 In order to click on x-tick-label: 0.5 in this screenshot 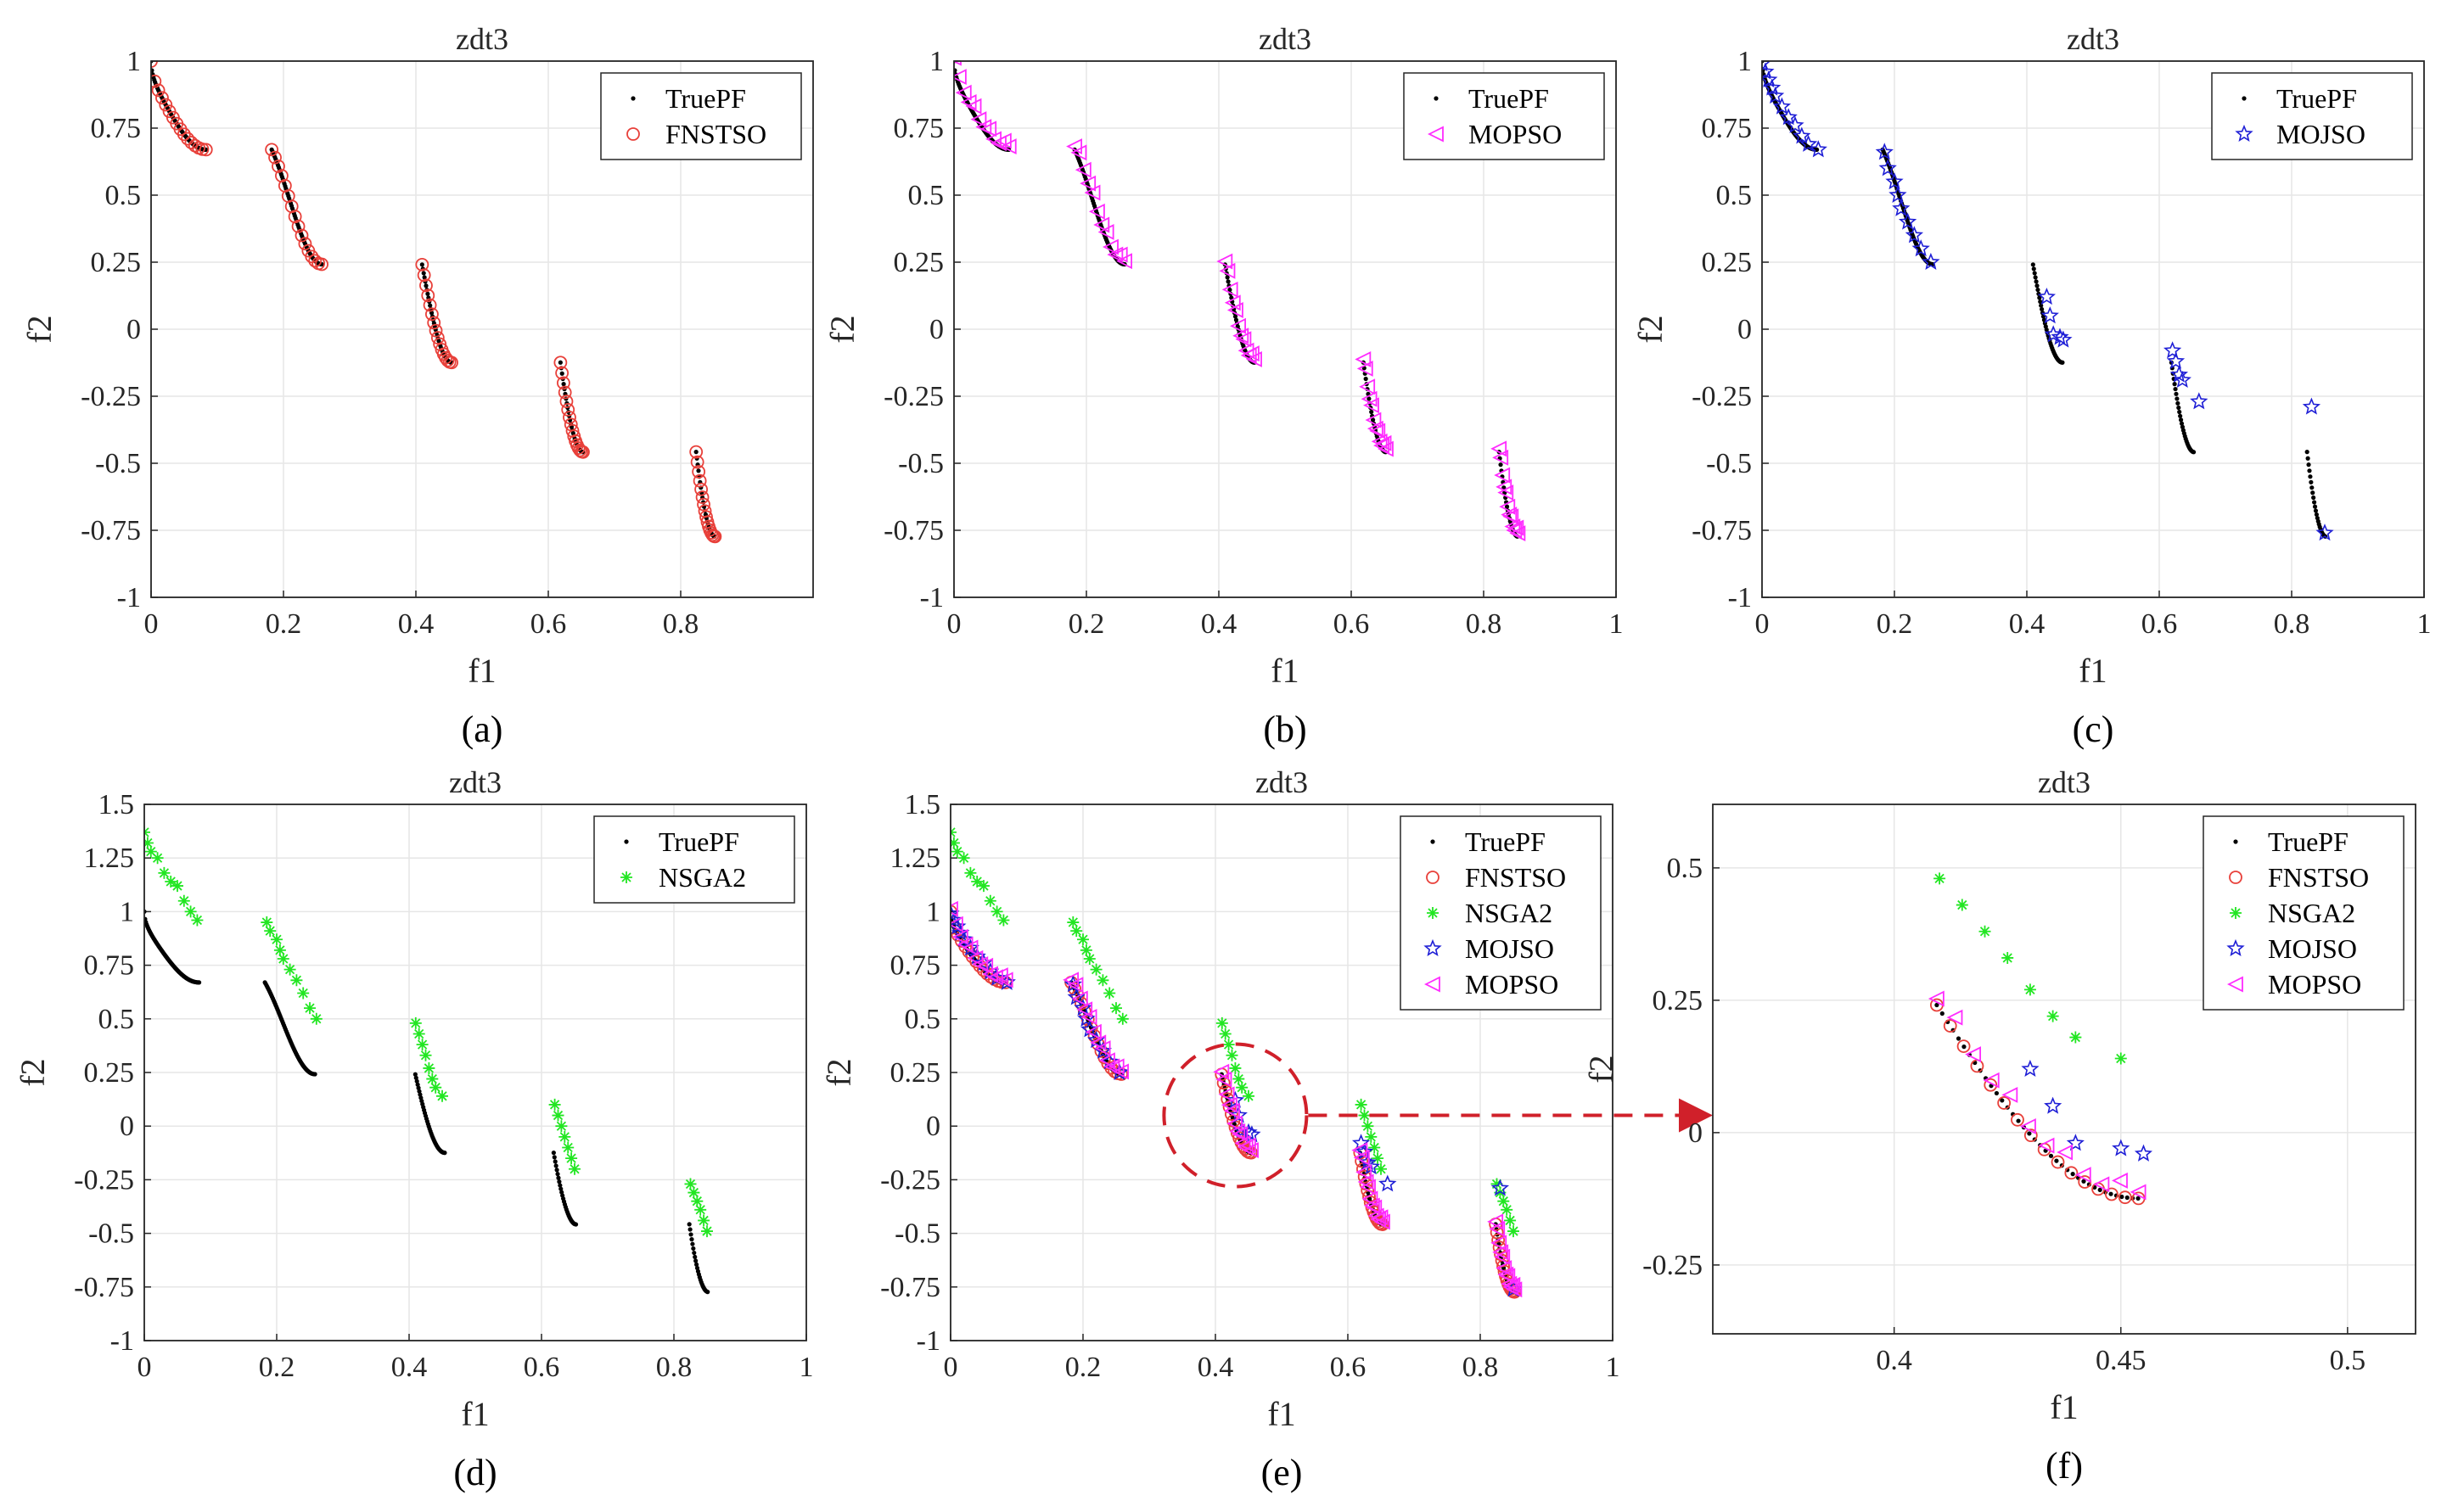, I will do `click(2348, 1361)`.